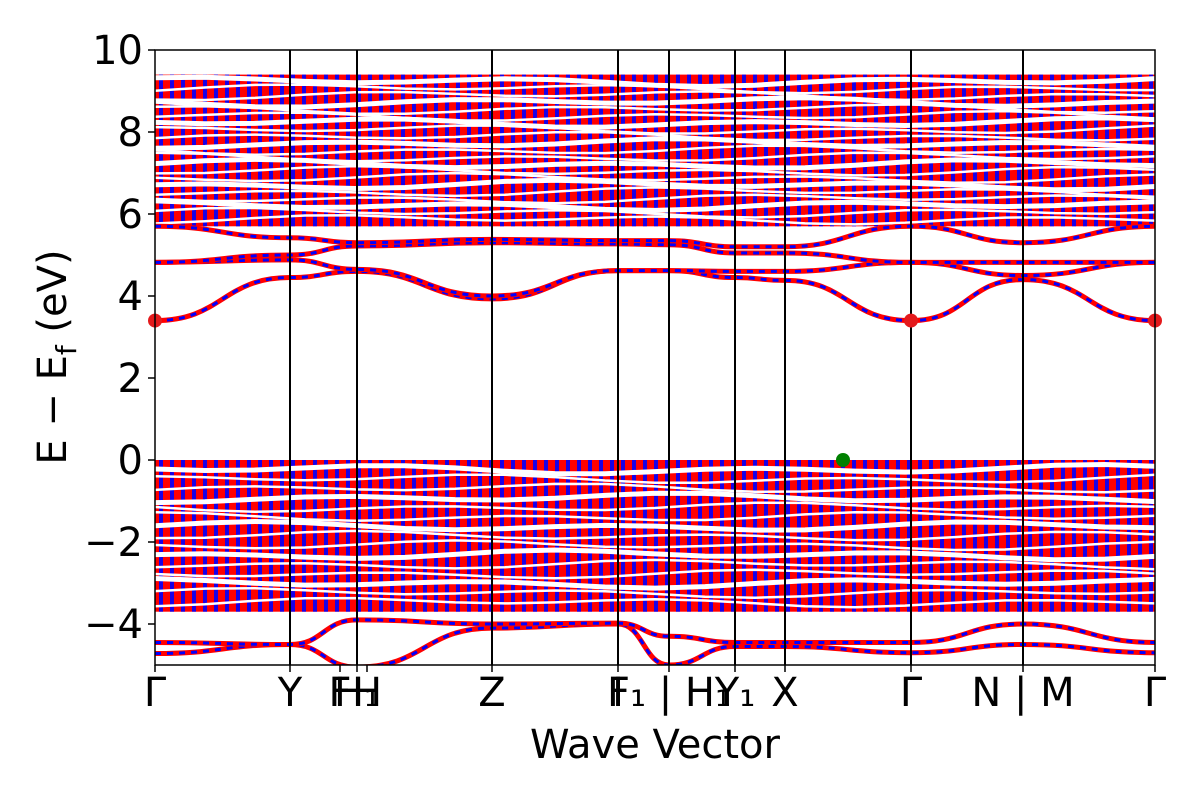 The image size is (1200, 800). What do you see at coordinates (117, 51) in the screenshot?
I see `y-tick-label: 10` at bounding box center [117, 51].